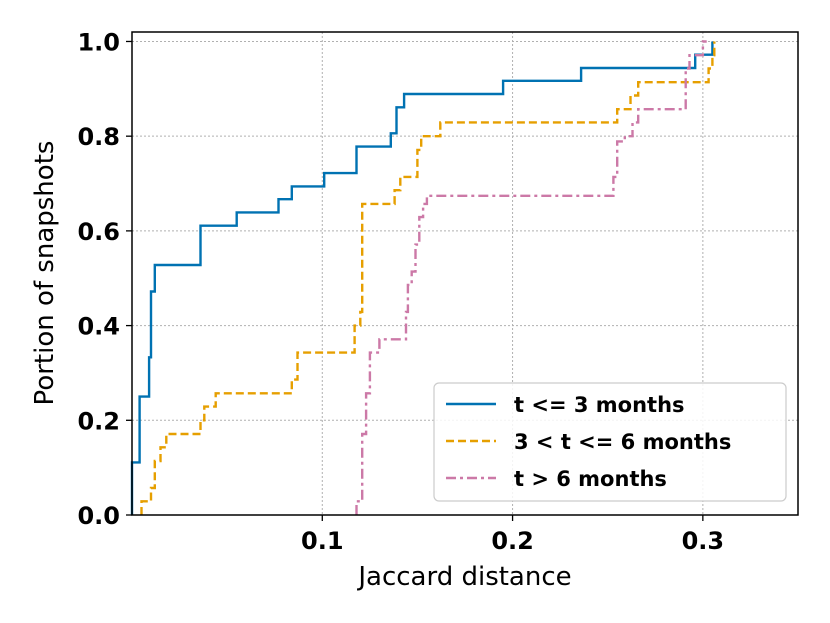  I want to click on x-axis-label: Jaccard distance, so click(463, 577).